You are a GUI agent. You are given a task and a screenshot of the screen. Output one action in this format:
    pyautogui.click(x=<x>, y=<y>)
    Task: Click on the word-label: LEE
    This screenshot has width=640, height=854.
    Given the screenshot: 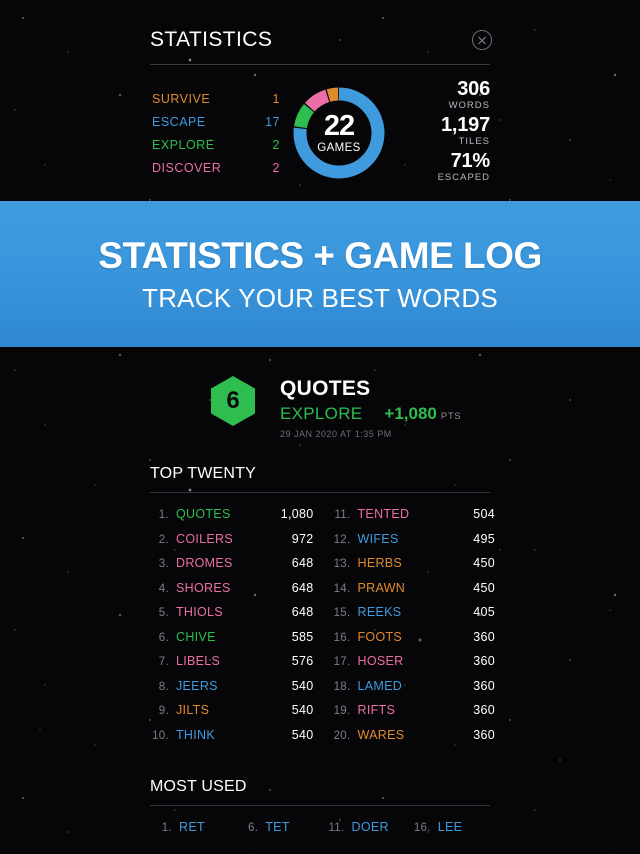 What is the action you would take?
    pyautogui.click(x=450, y=827)
    